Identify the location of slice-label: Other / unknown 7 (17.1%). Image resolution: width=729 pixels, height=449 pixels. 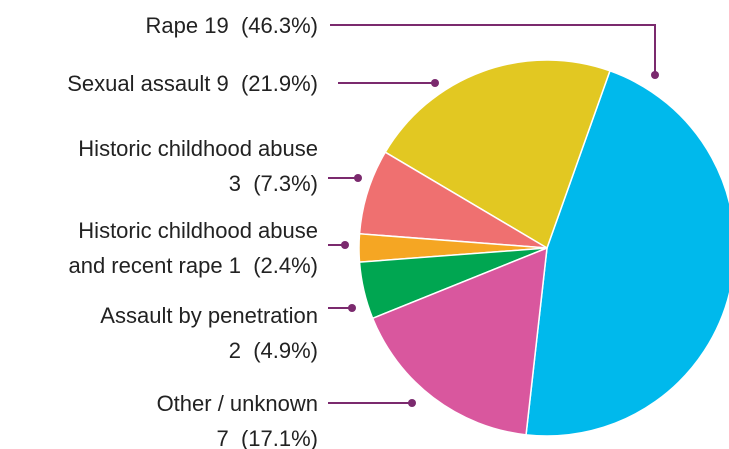
(237, 417).